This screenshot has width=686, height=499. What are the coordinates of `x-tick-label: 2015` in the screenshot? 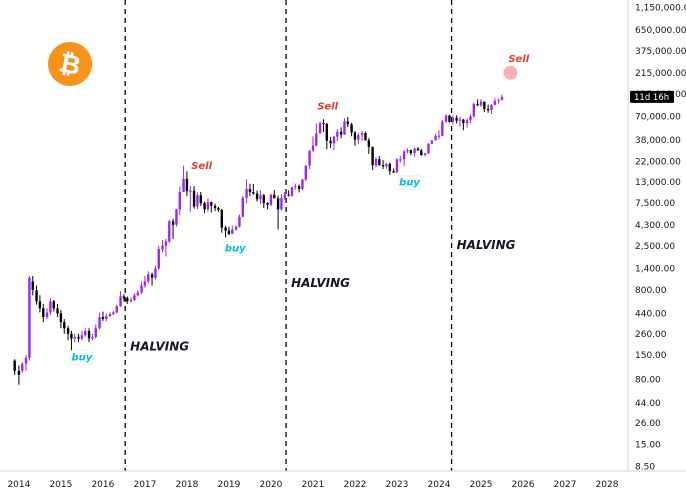 It's located at (60, 485).